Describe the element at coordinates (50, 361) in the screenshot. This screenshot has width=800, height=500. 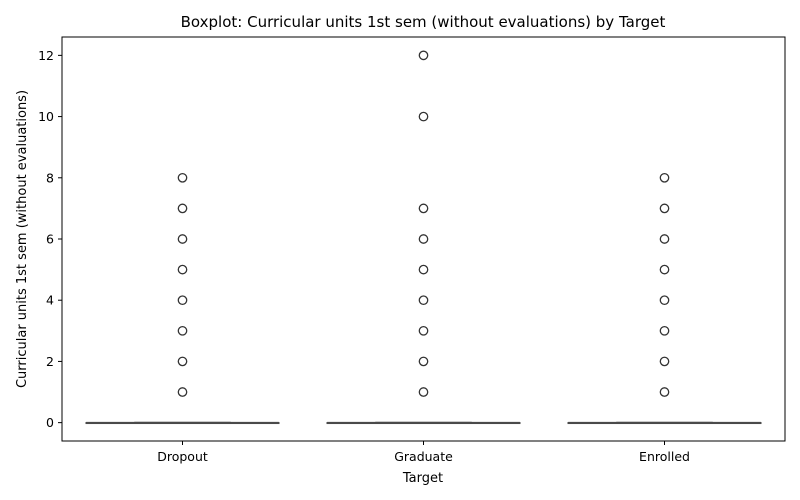
I see `y-tick-label: 2` at that location.